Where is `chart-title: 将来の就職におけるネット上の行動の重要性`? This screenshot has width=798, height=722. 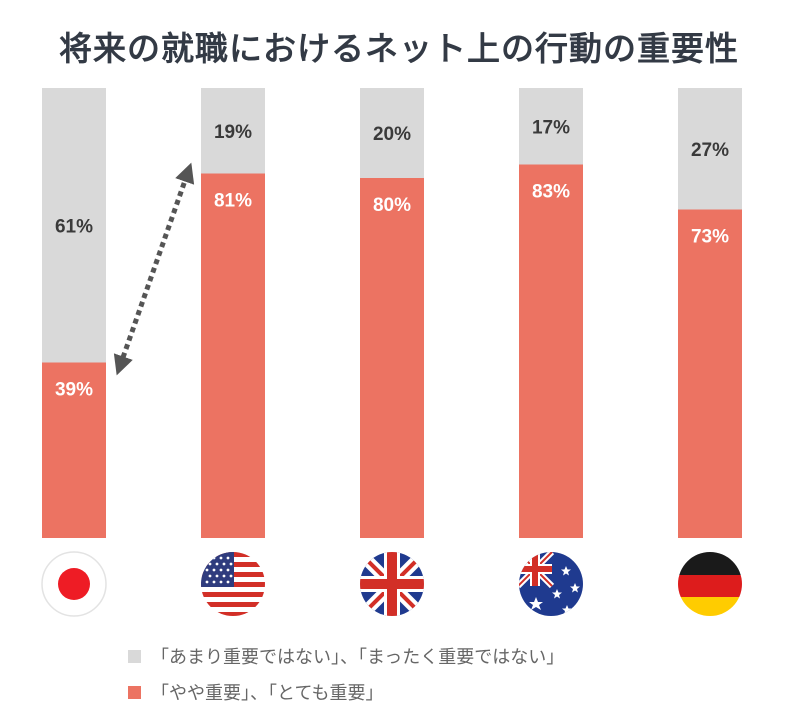 chart-title: 将来の就職におけるネット上の行動の重要性 is located at coordinates (399, 48).